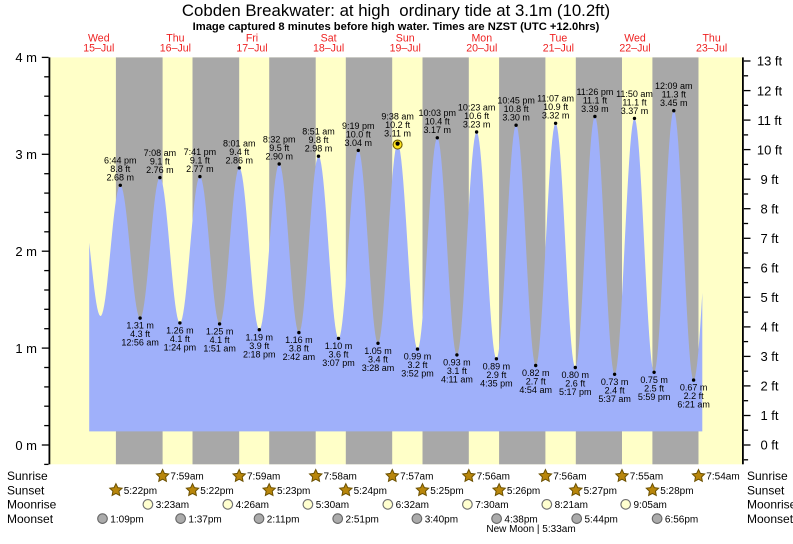  I want to click on svg-text: 19–Jul, so click(405, 49).